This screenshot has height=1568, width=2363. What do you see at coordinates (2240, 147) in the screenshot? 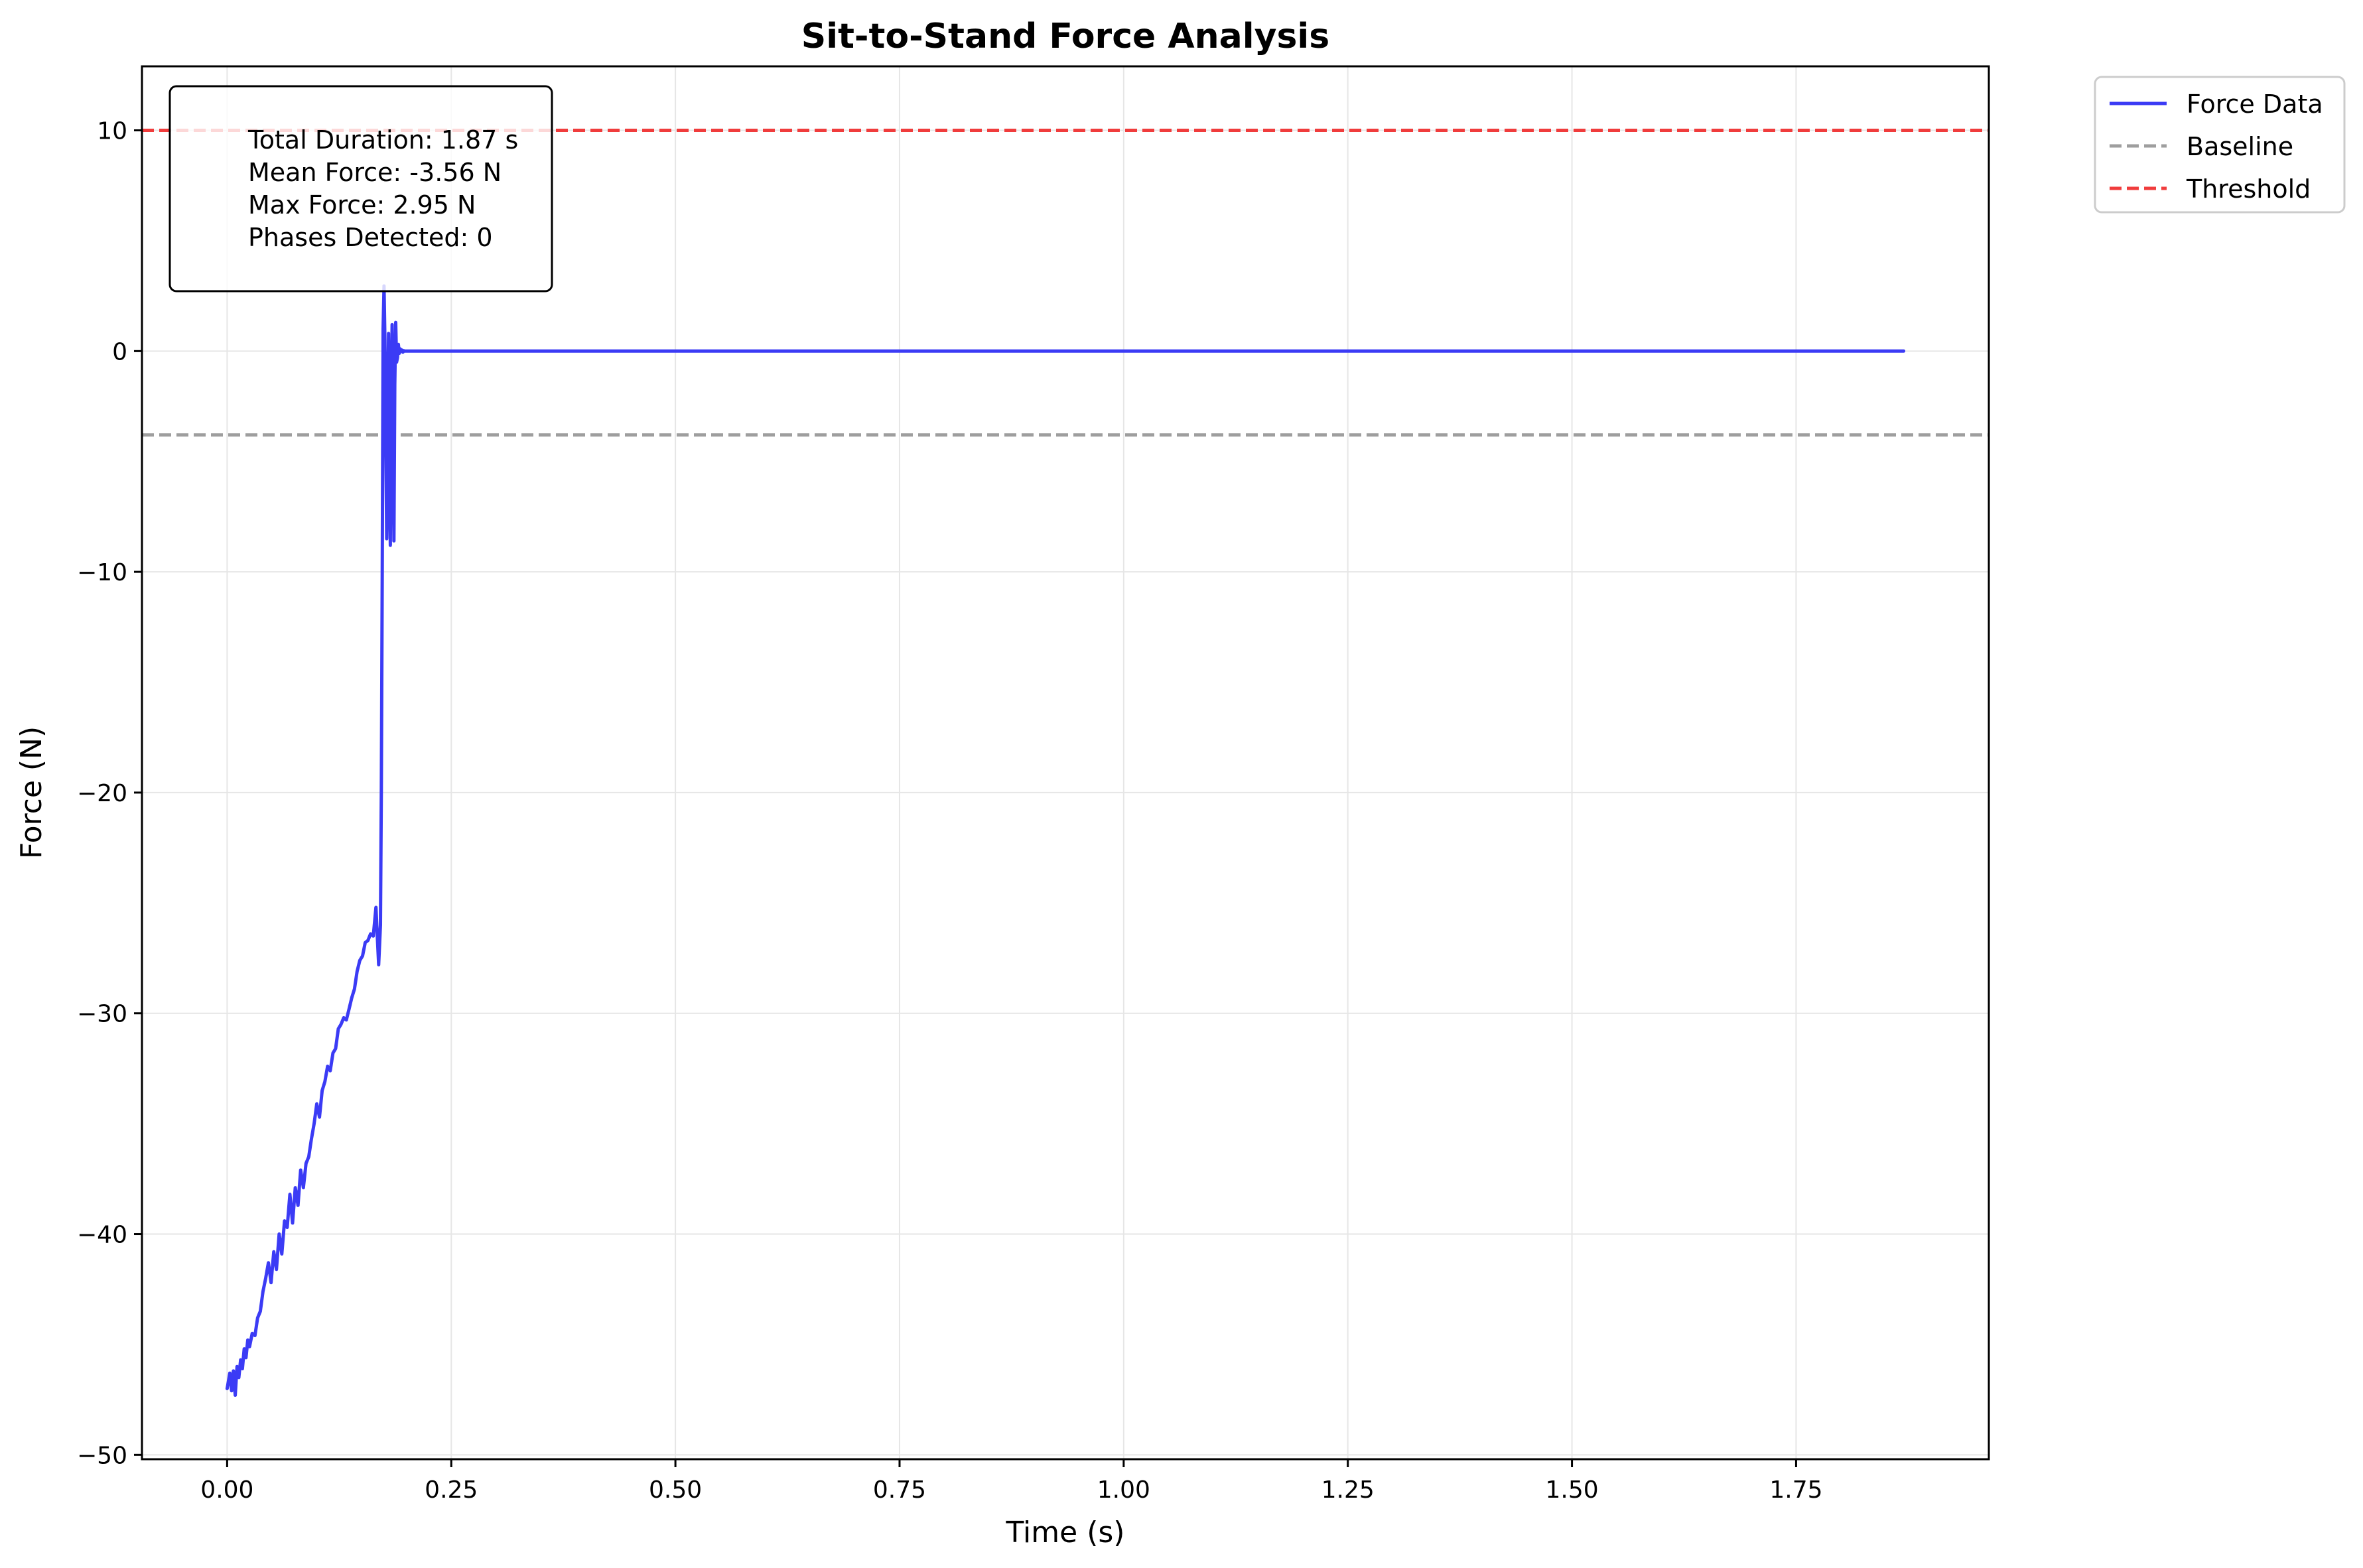
I see `legend-label-baseline: Baseline` at bounding box center [2240, 147].